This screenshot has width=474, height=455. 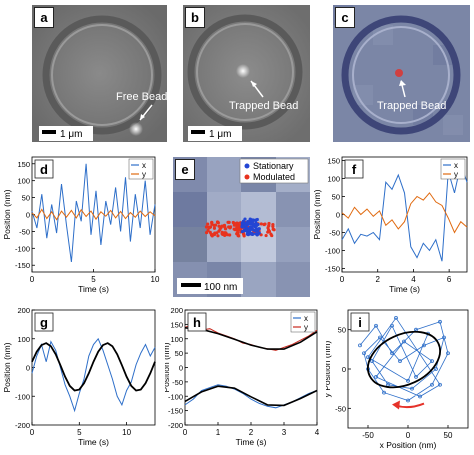 I want to click on fit-ellipse, so click(x=404, y=359).